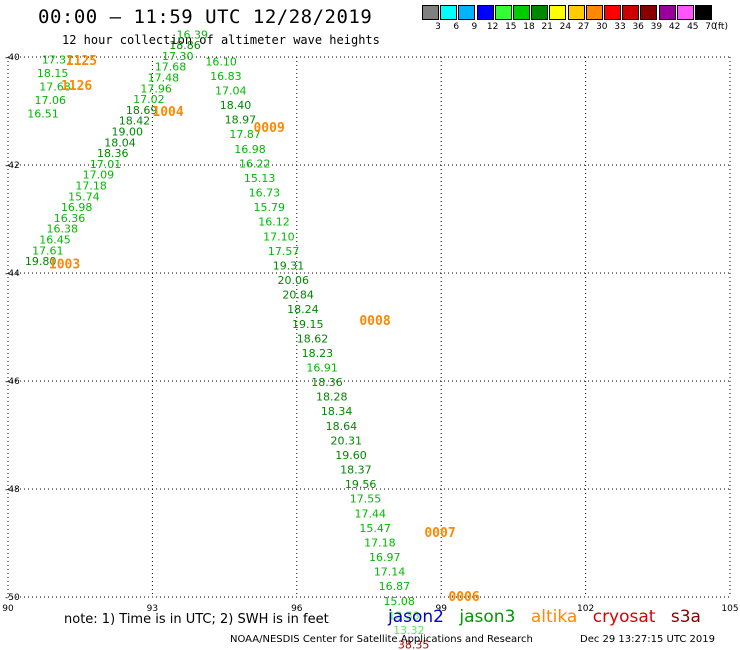 The height and width of the screenshot is (650, 740). What do you see at coordinates (361, 484) in the screenshot?
I see `wave-height-label: 19.56` at bounding box center [361, 484].